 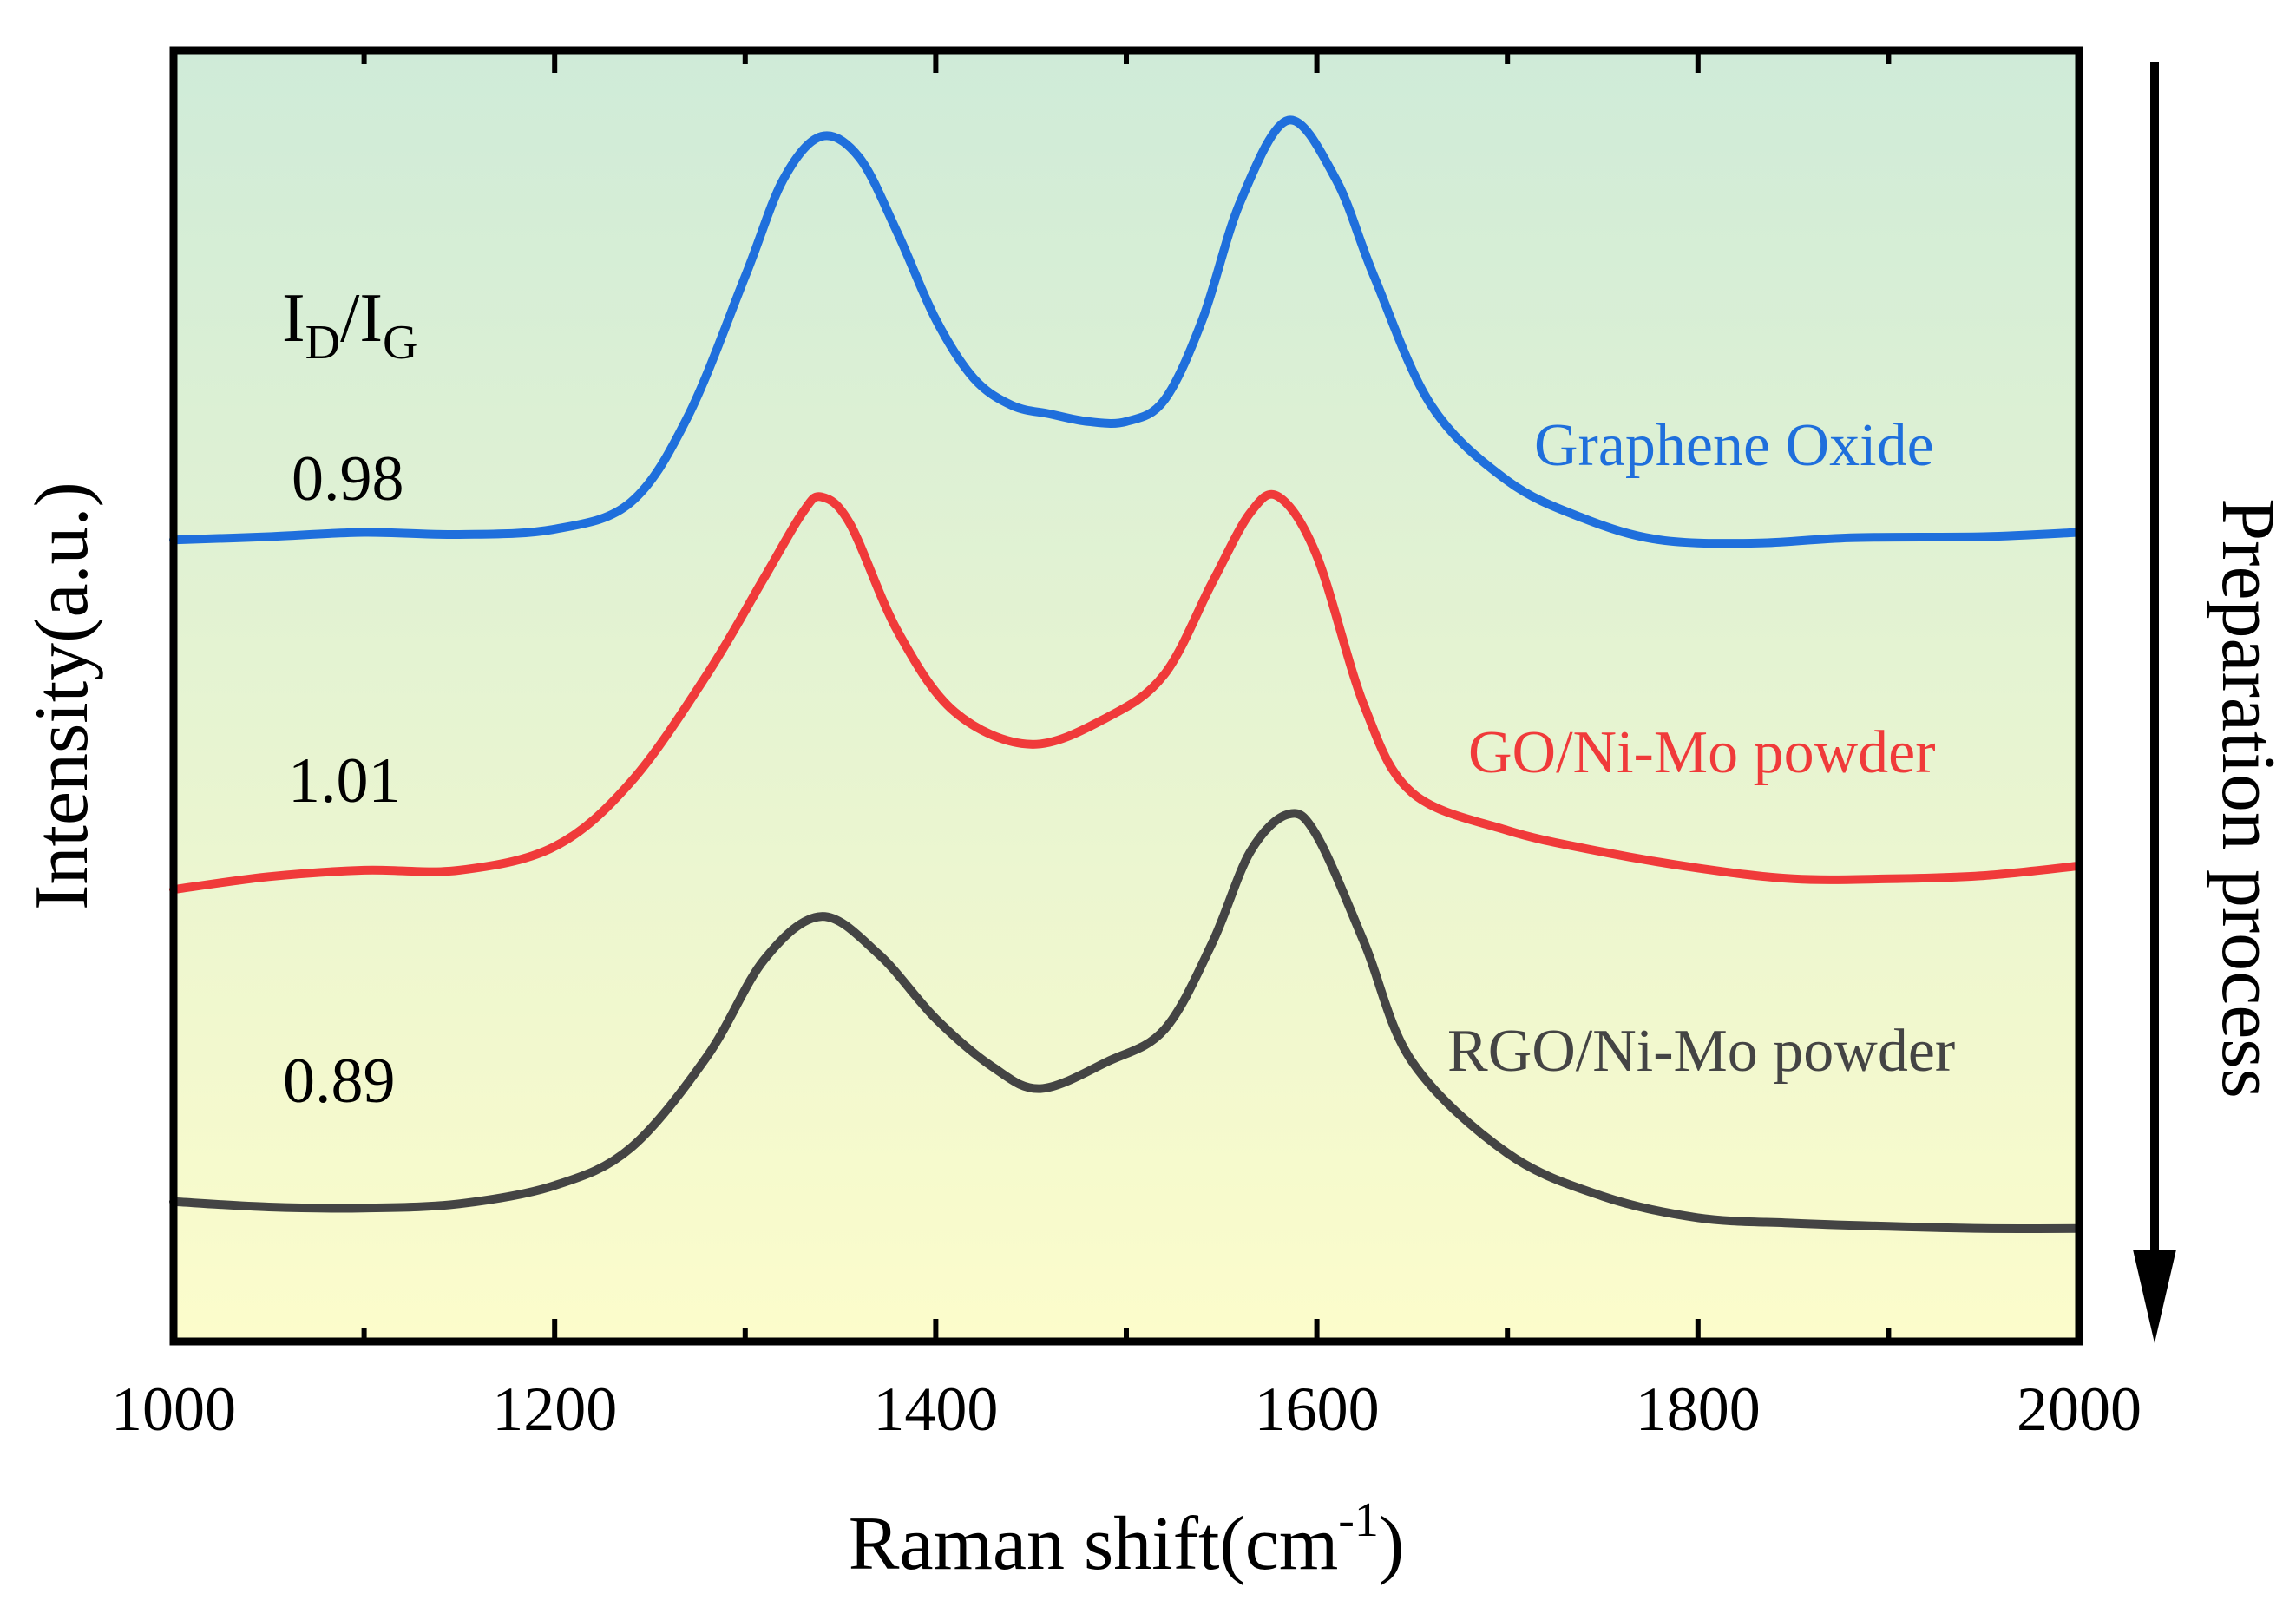 What do you see at coordinates (1317, 1409) in the screenshot?
I see `x-tick-label: 1600` at bounding box center [1317, 1409].